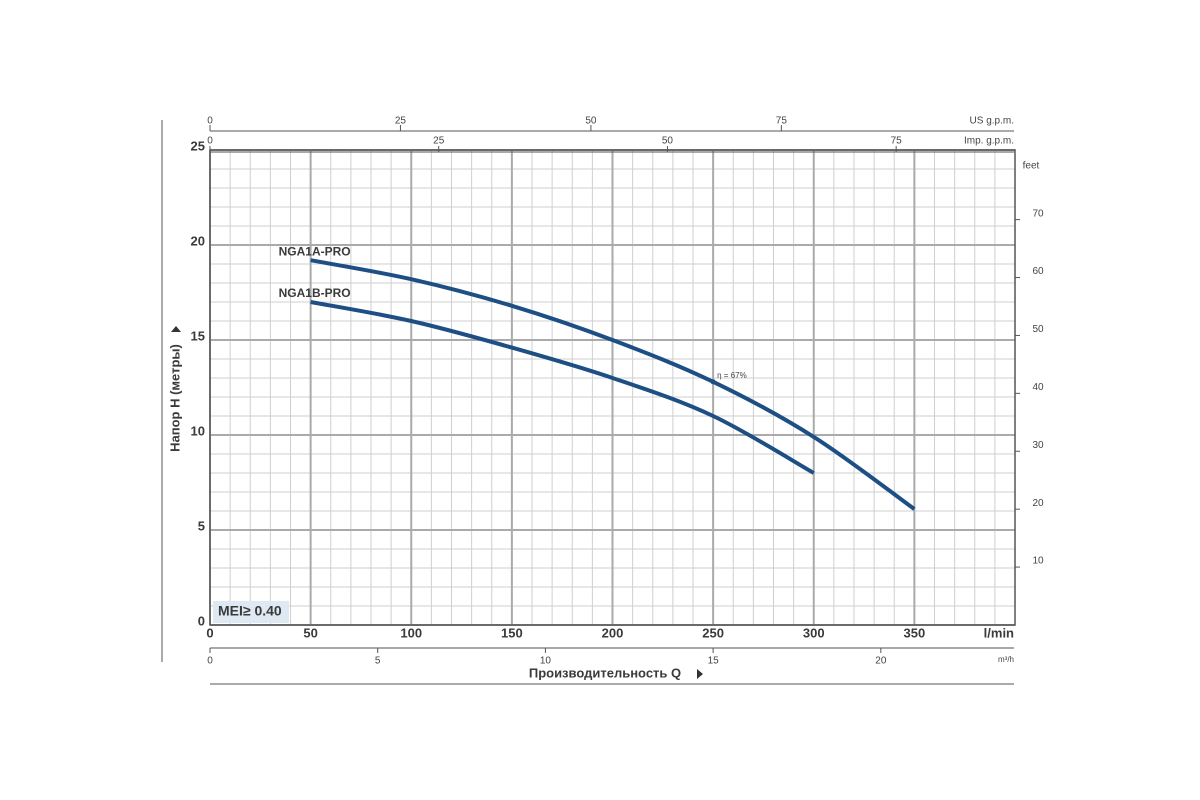 The height and width of the screenshot is (800, 1200). Describe the element at coordinates (210, 661) in the screenshot. I see `bottom-tick-label: 0` at that location.